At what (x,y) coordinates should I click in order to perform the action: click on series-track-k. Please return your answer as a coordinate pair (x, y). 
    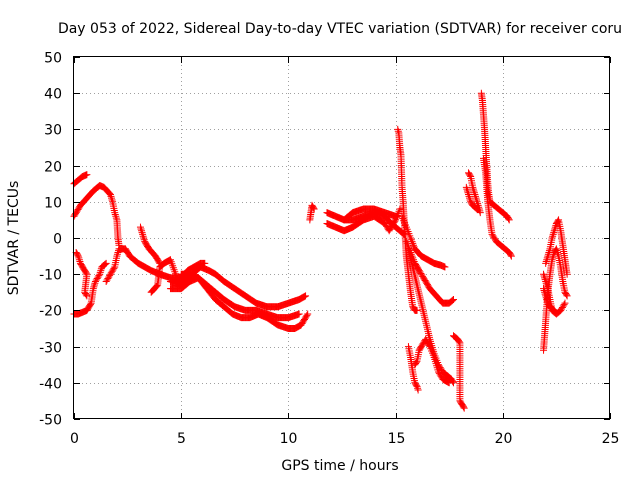
    Looking at the image, I should click on (312, 212).